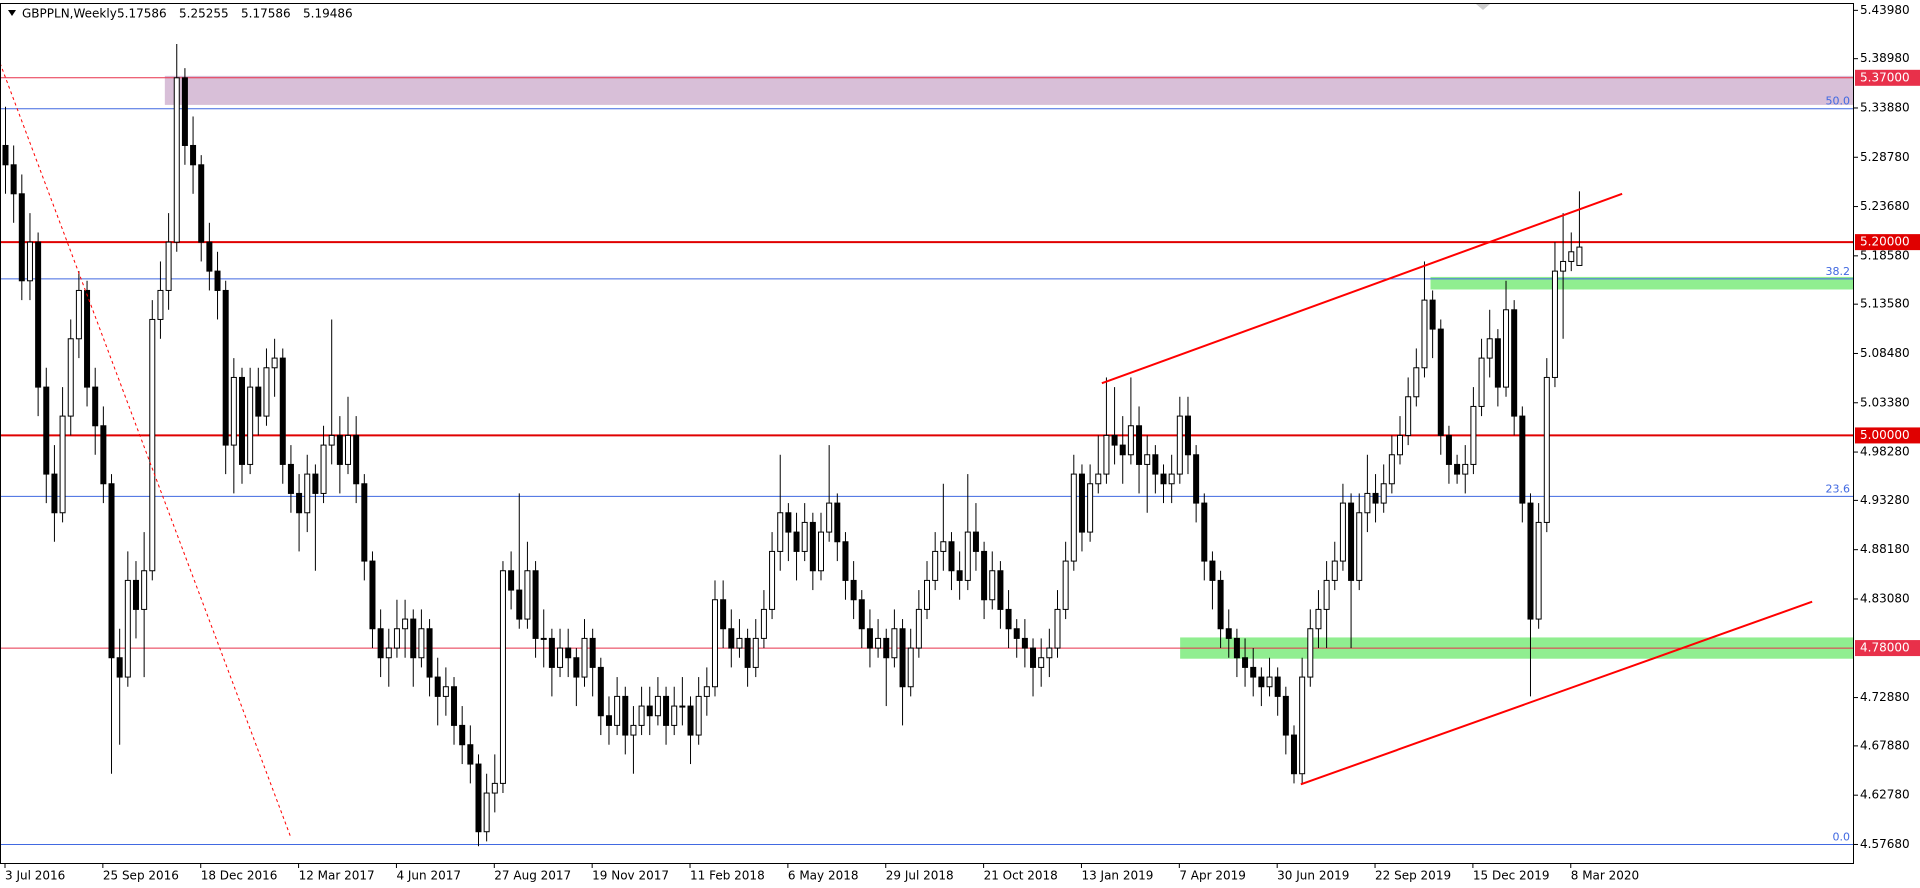 The width and height of the screenshot is (1920, 888). I want to click on zone, so click(1642, 283).